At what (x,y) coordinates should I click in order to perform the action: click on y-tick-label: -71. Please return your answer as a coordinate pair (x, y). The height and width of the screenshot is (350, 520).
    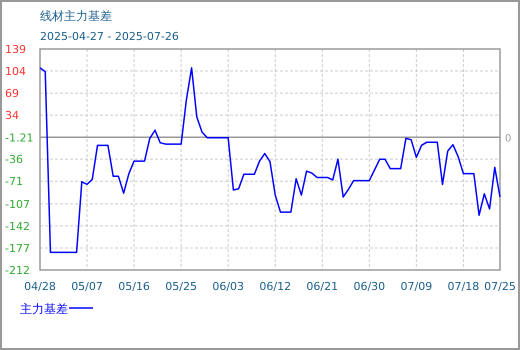
    Looking at the image, I should click on (14, 181).